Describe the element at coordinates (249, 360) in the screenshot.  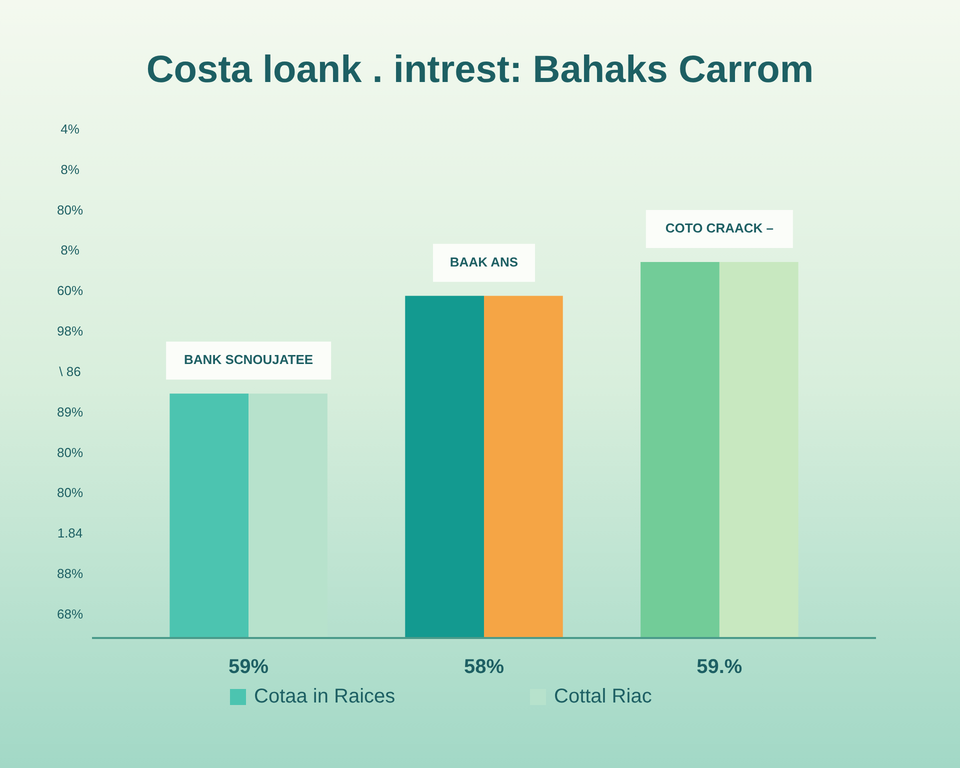
I see `annotation: BANK SCNOUJATEE` at that location.